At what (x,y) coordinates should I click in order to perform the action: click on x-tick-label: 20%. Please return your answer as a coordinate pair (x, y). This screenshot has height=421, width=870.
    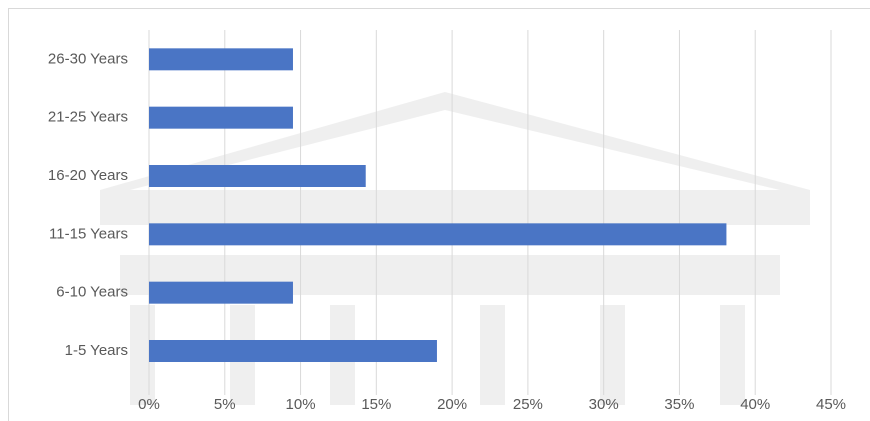
    Looking at the image, I should click on (452, 404).